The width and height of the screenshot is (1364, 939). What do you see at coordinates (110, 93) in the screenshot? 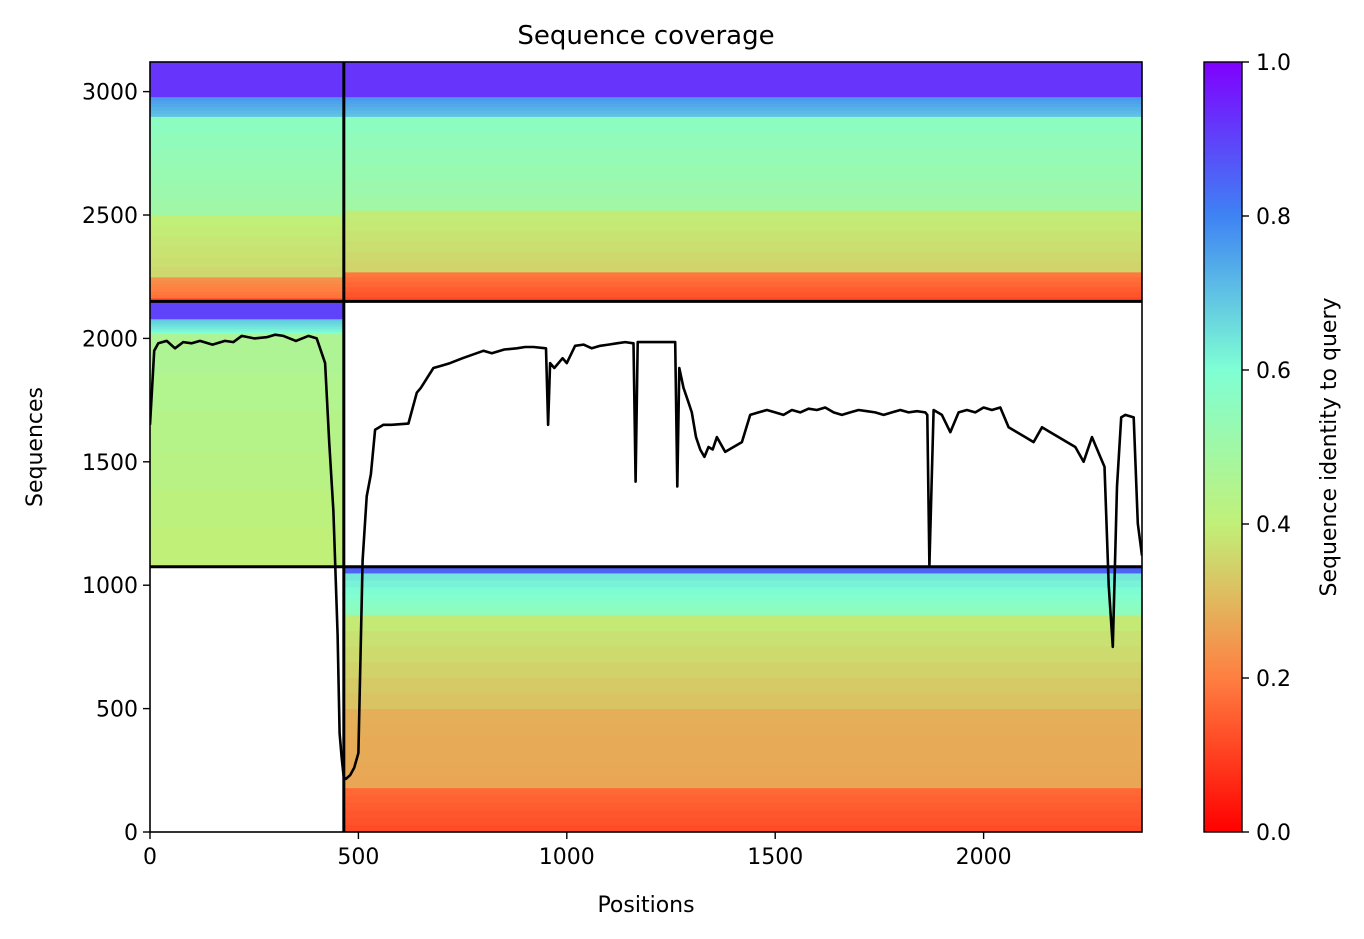
I see `y-tick-label: 3000` at bounding box center [110, 93].